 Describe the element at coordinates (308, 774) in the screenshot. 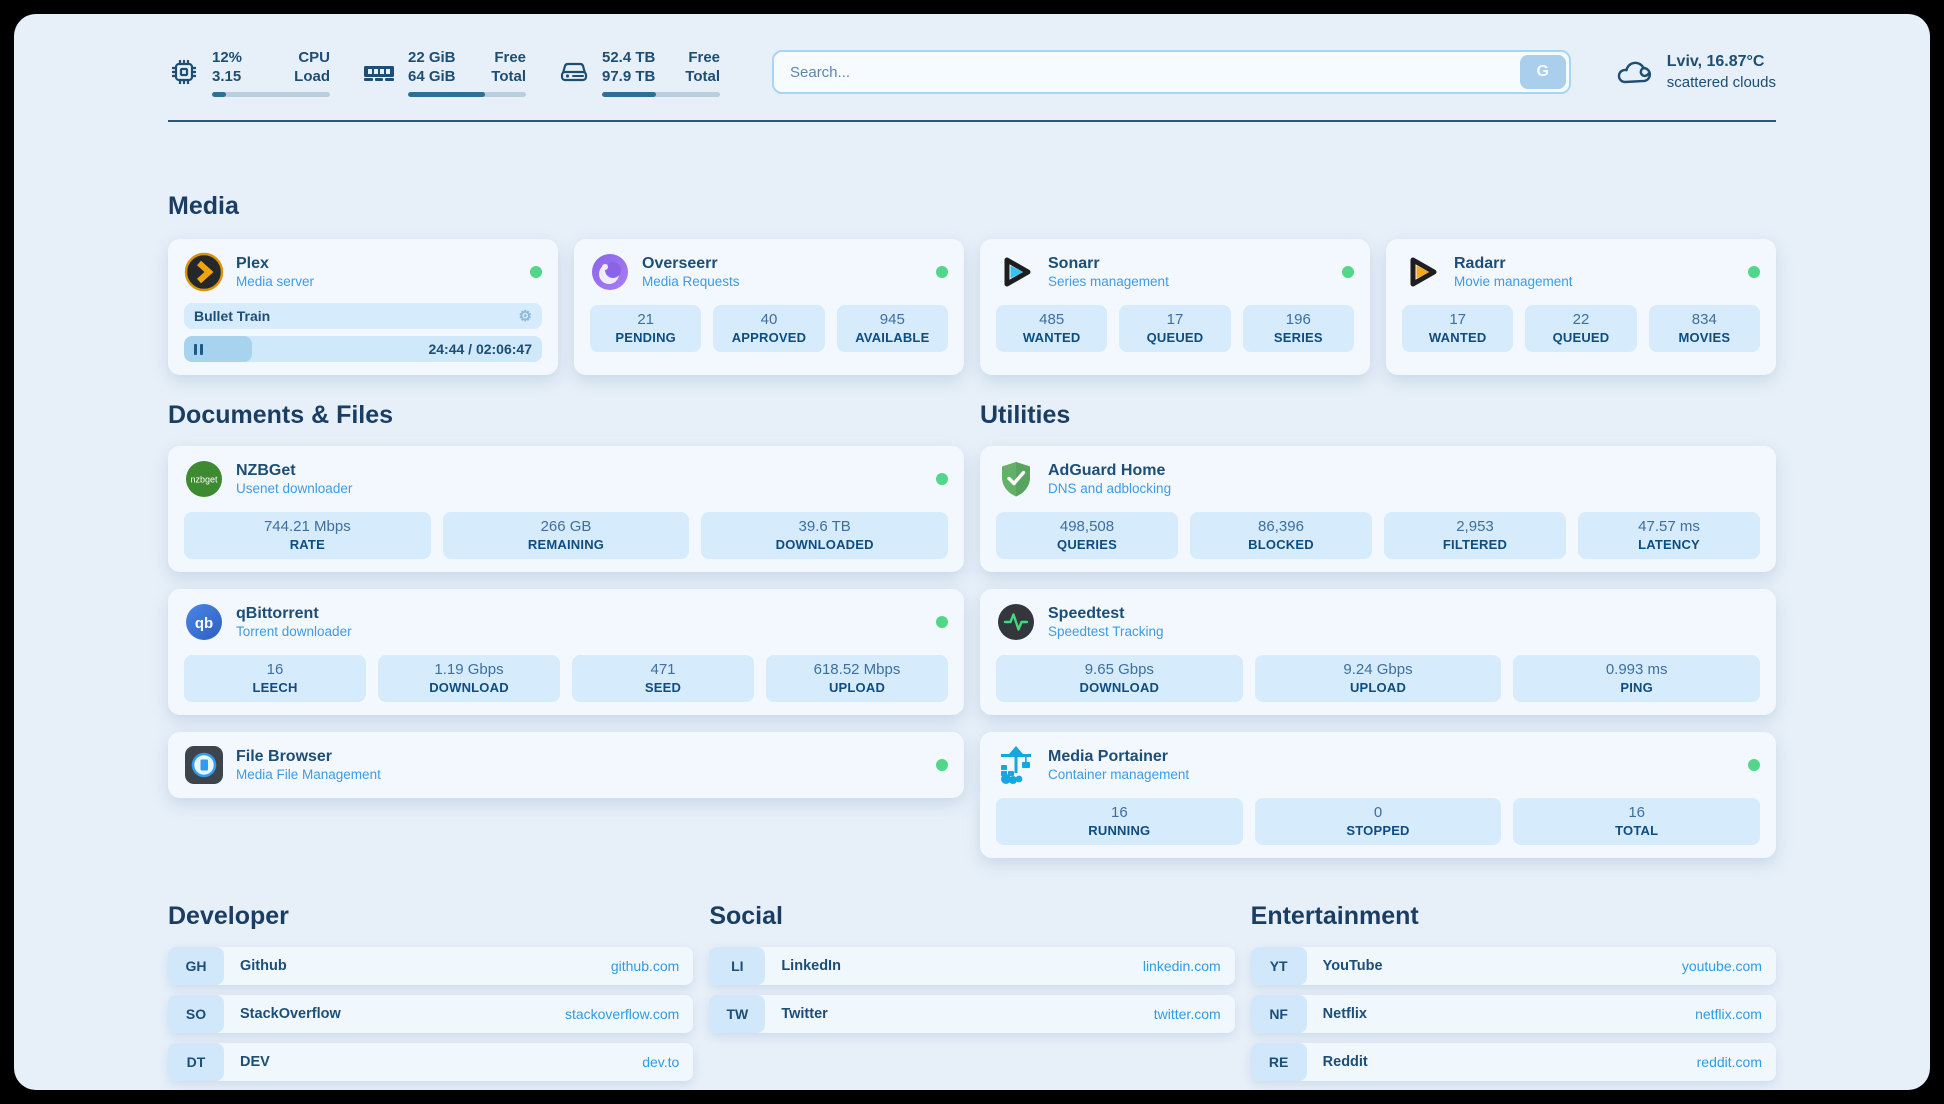

I see `app-description: Media File Management` at that location.